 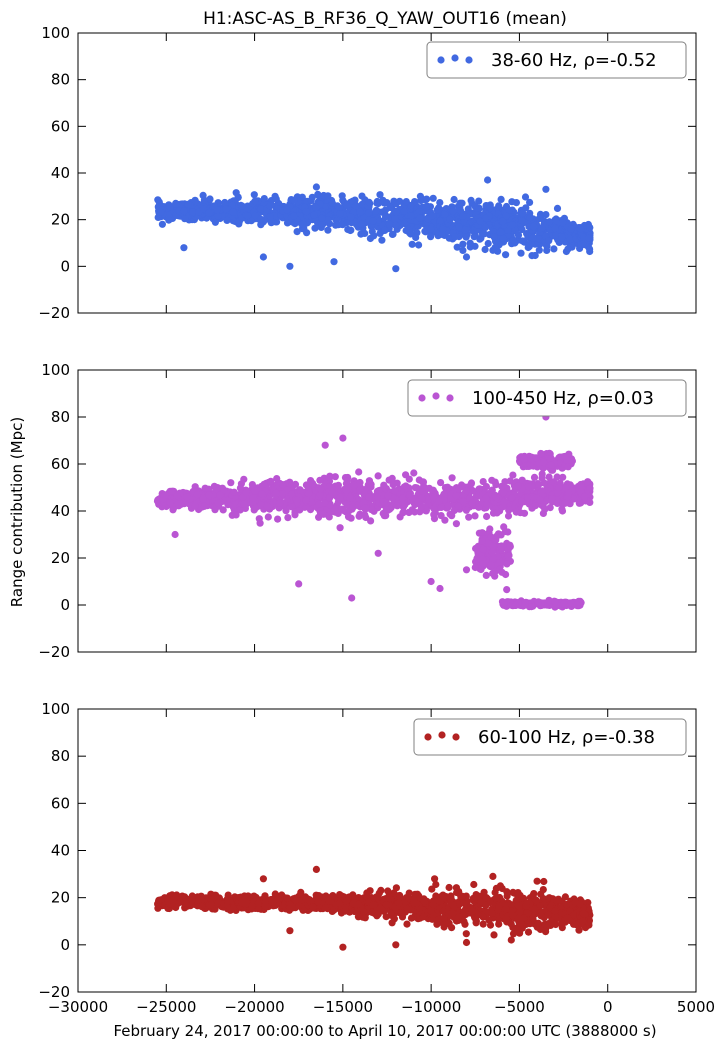 I want to click on legend-box, so click(x=556, y=60).